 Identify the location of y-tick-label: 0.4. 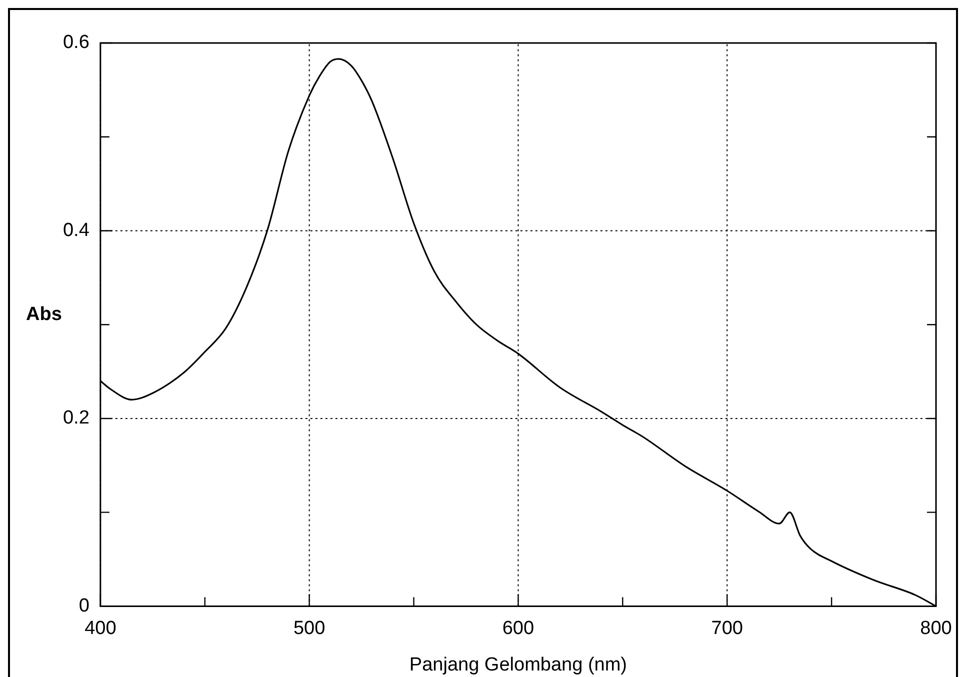
(76, 230).